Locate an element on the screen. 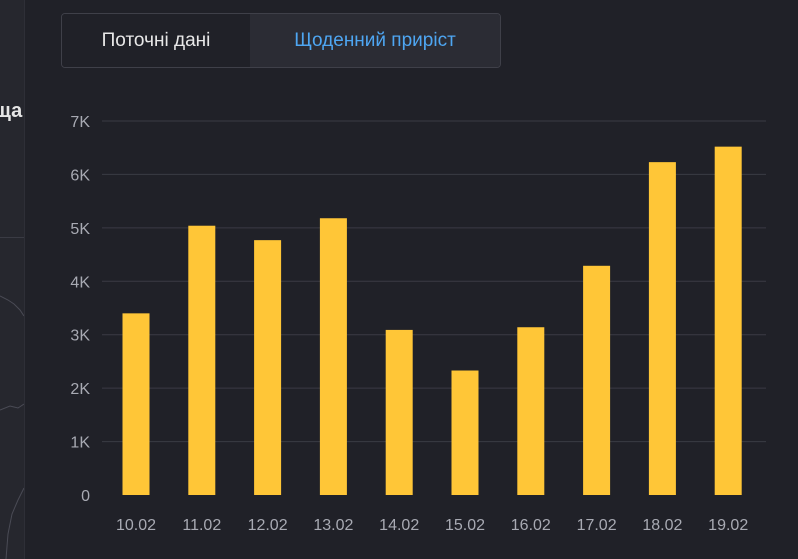  x-tick-label: 19.02 is located at coordinates (728, 525).